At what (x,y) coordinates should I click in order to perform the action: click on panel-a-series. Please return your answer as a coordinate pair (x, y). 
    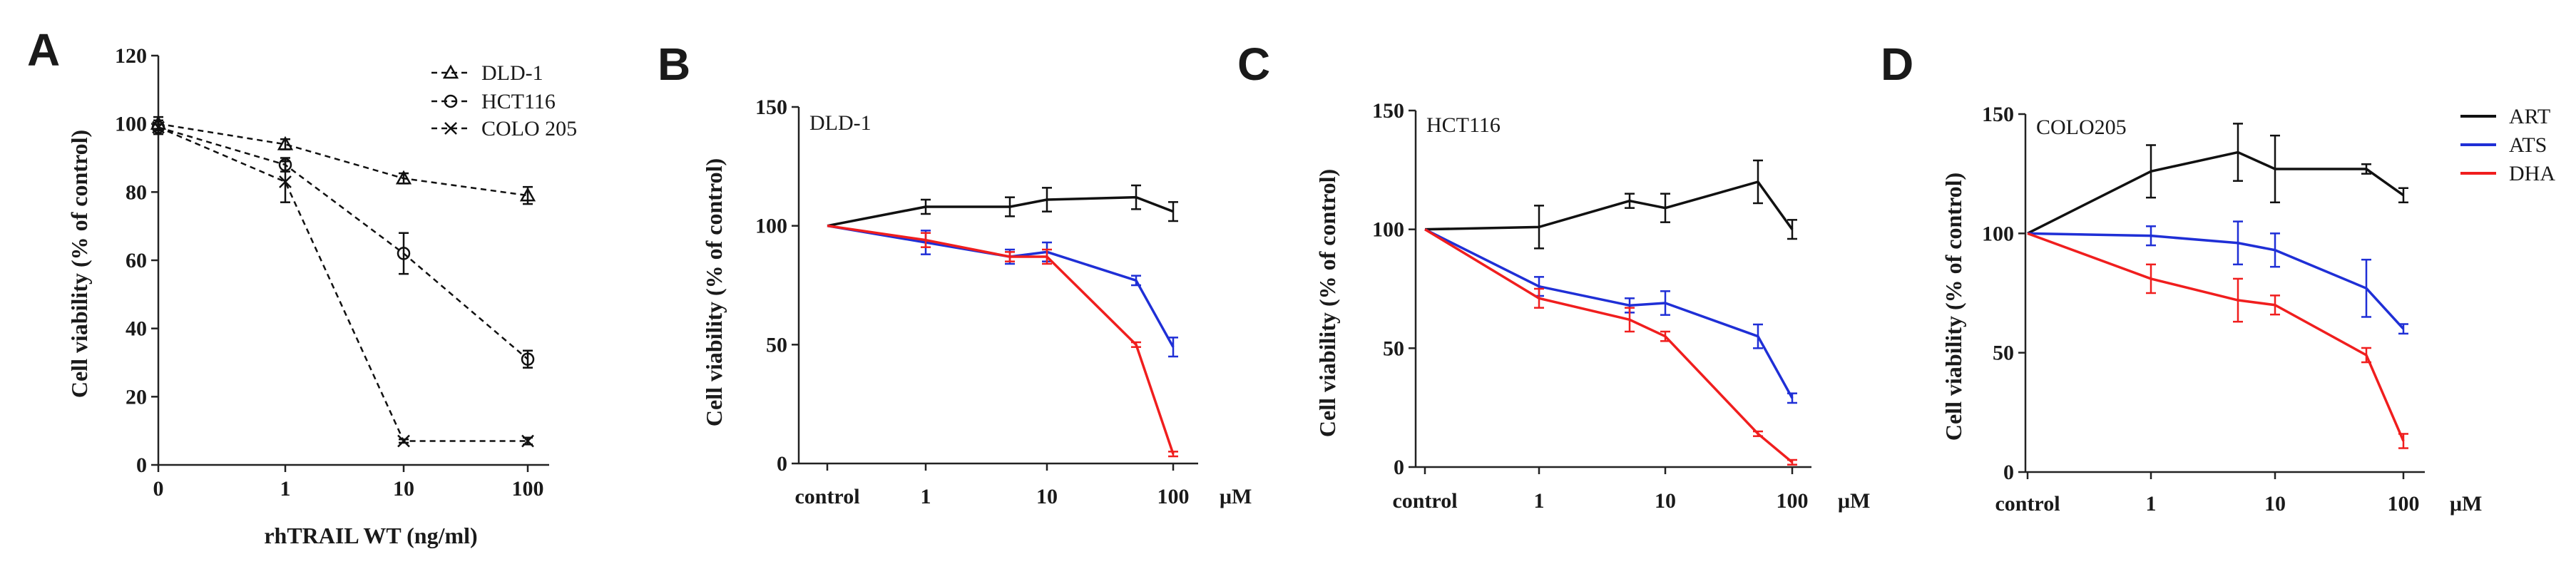
    Looking at the image, I should click on (343, 282).